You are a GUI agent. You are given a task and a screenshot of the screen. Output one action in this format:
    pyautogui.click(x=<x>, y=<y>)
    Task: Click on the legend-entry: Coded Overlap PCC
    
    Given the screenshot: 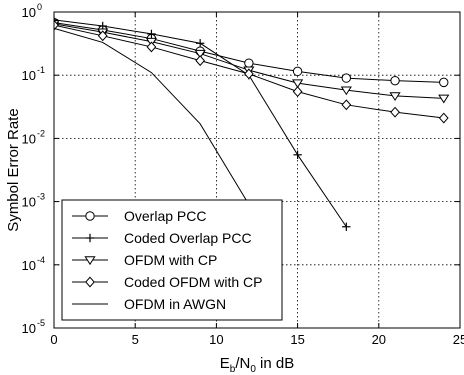 What is the action you would take?
    pyautogui.click(x=162, y=238)
    